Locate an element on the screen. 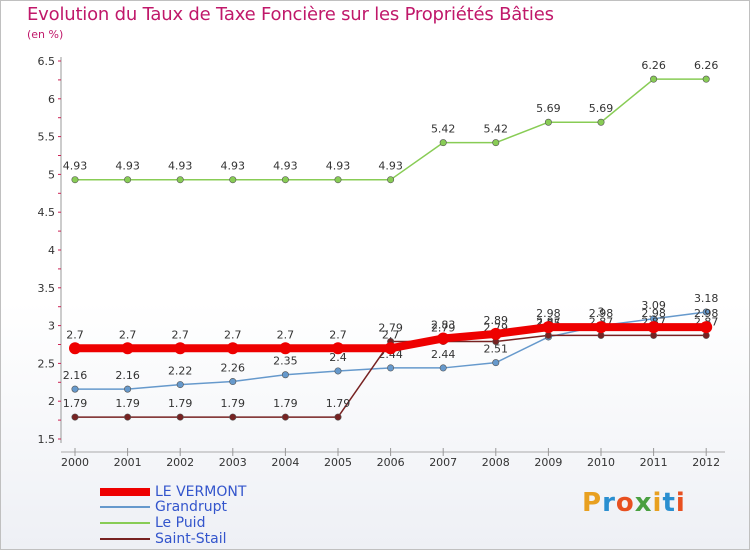 This screenshot has height=550, width=750. data-label-grandrupt: 2.22 is located at coordinates (180, 371).